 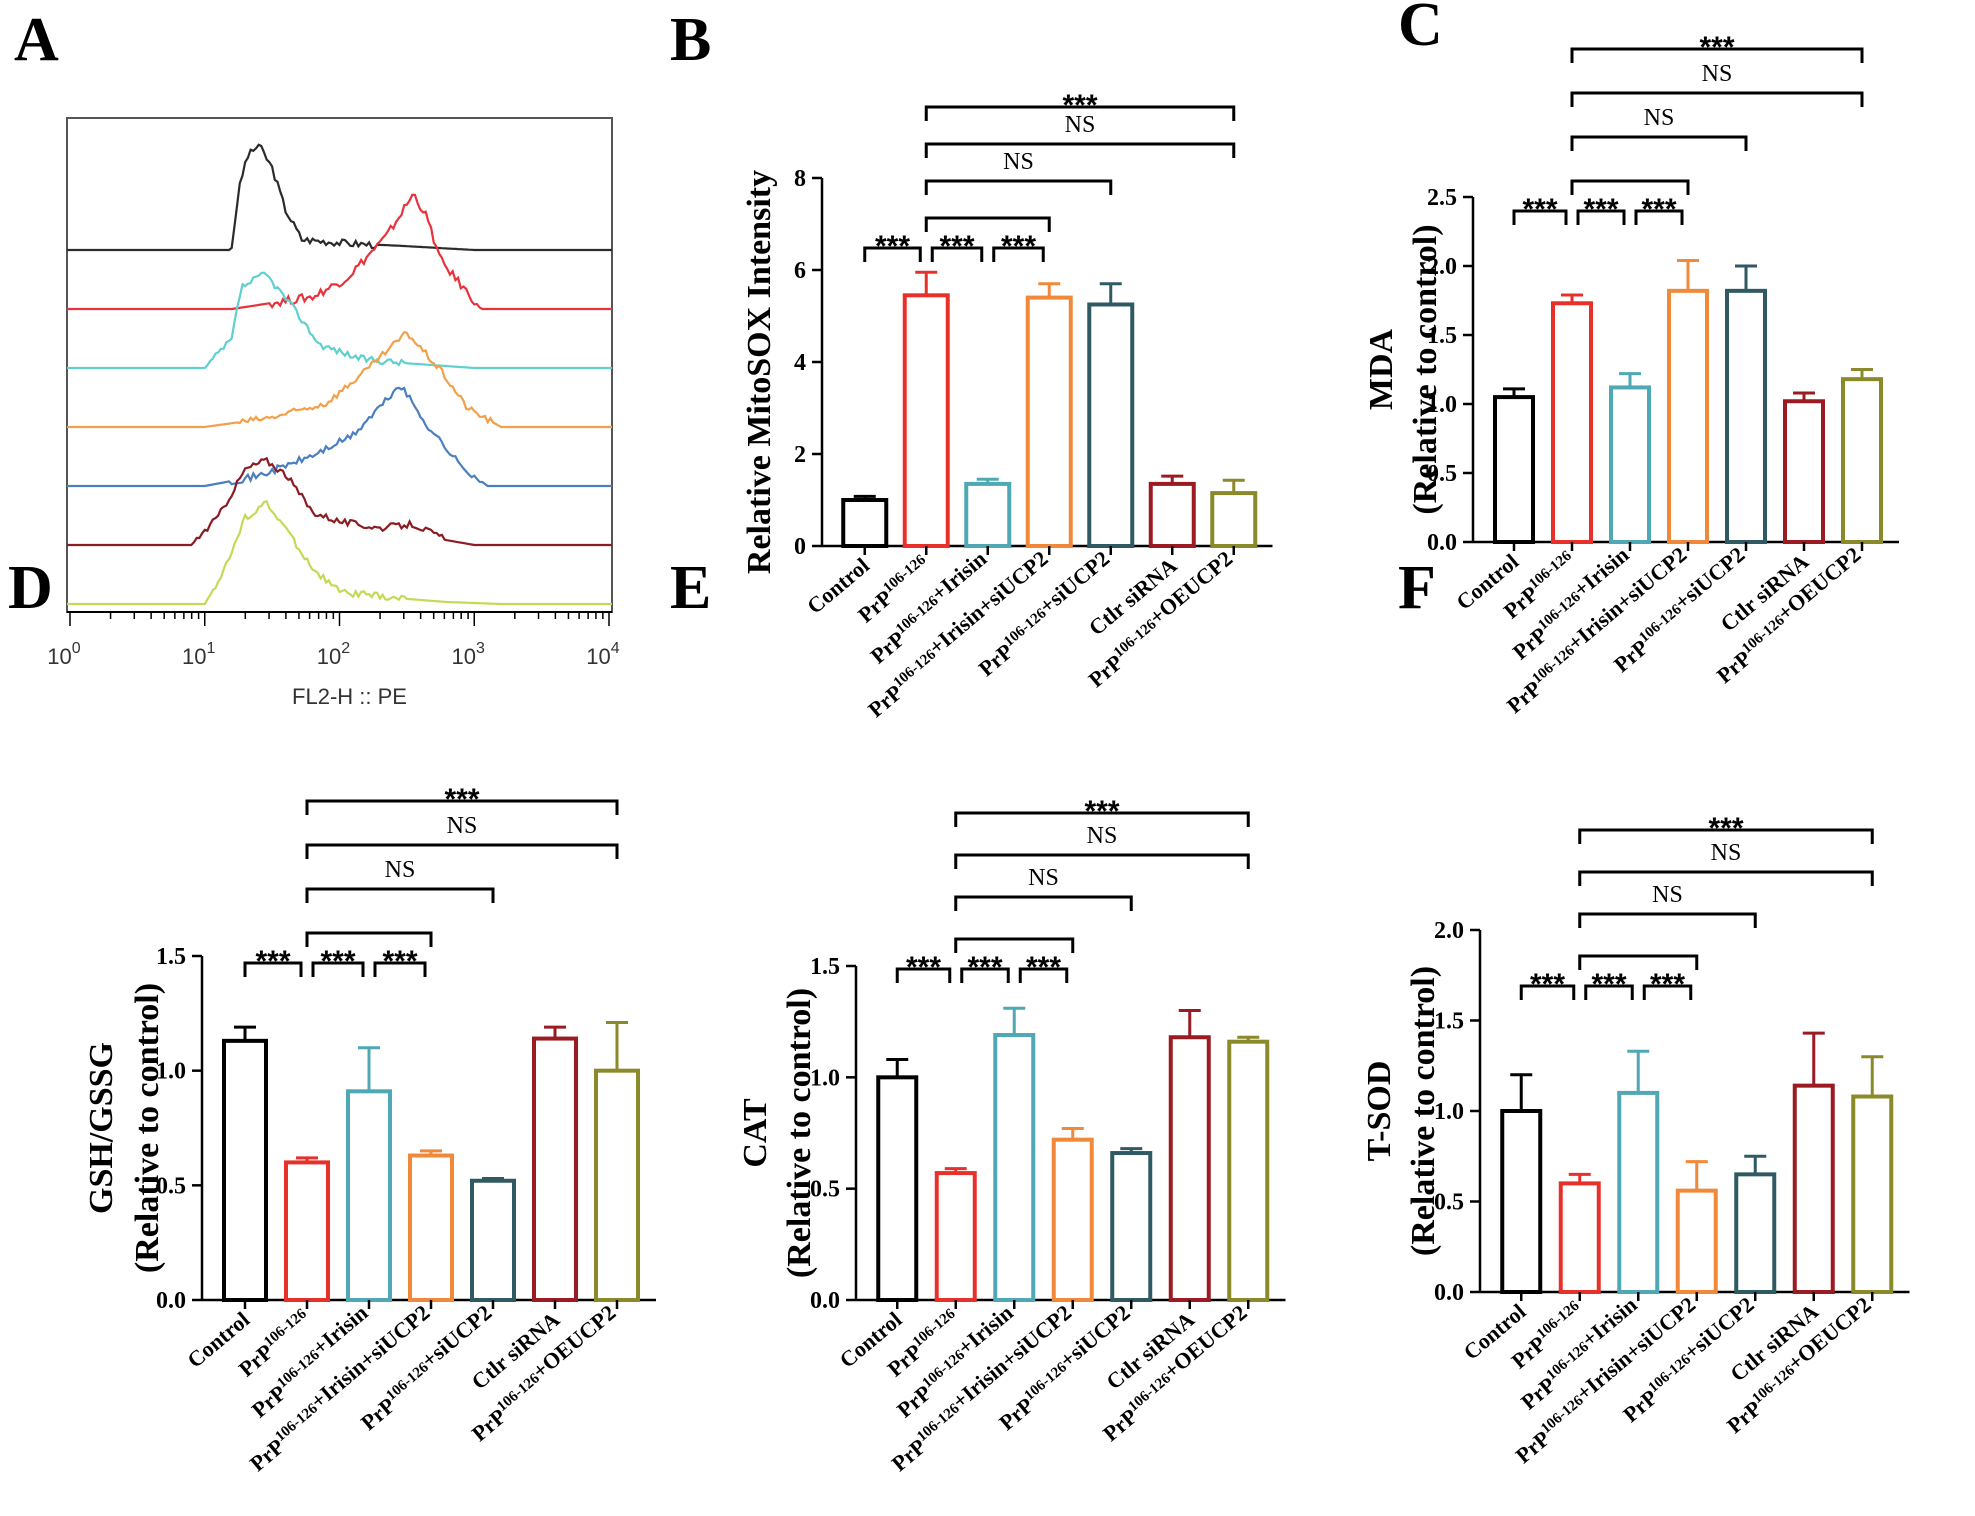 What do you see at coordinates (30, 588) in the screenshot?
I see `panel-label-d: D` at bounding box center [30, 588].